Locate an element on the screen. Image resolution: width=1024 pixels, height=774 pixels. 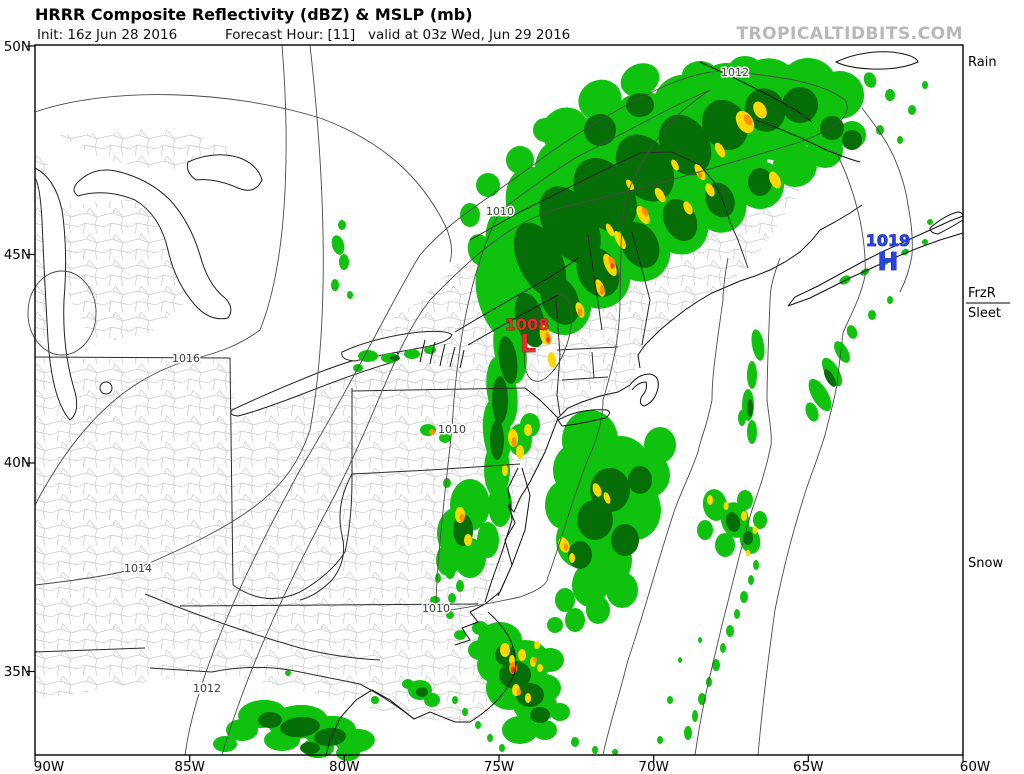
precip-type-legend: Rain FrzR Sleet Snow is located at coordinates (988, 313).